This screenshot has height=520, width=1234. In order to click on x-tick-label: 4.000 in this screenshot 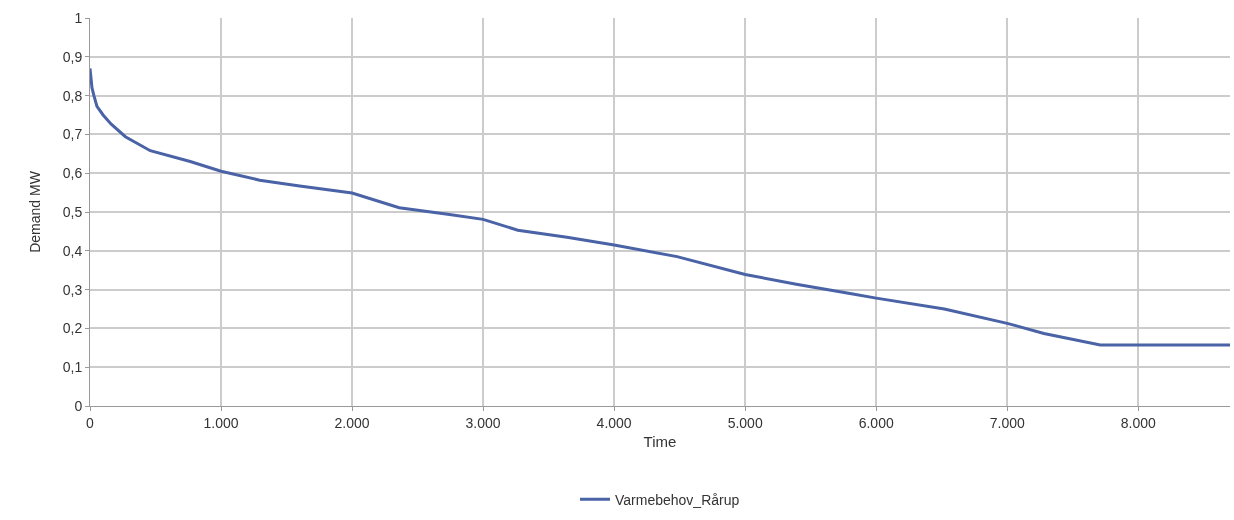, I will do `click(614, 422)`.